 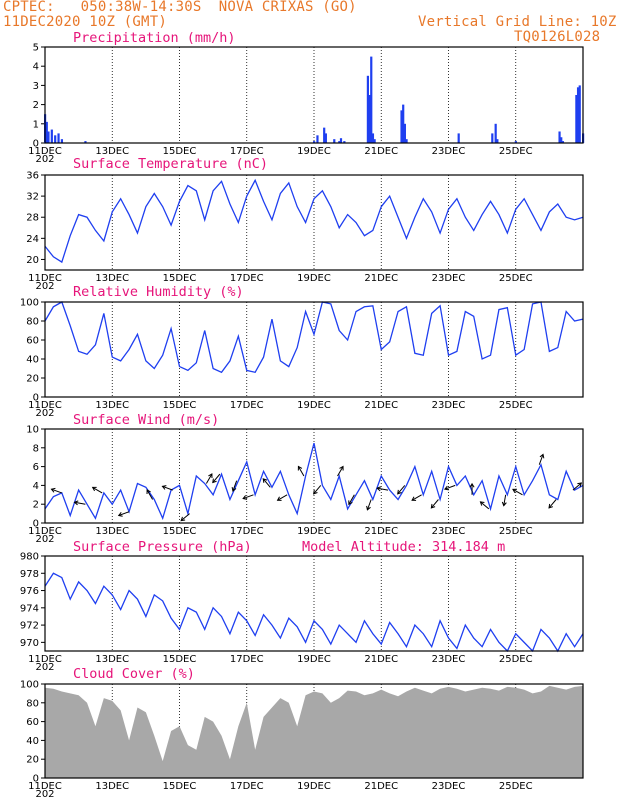 What do you see at coordinates (158, 292) in the screenshot?
I see `humidity-title: Relative Humidity (%)` at bounding box center [158, 292].